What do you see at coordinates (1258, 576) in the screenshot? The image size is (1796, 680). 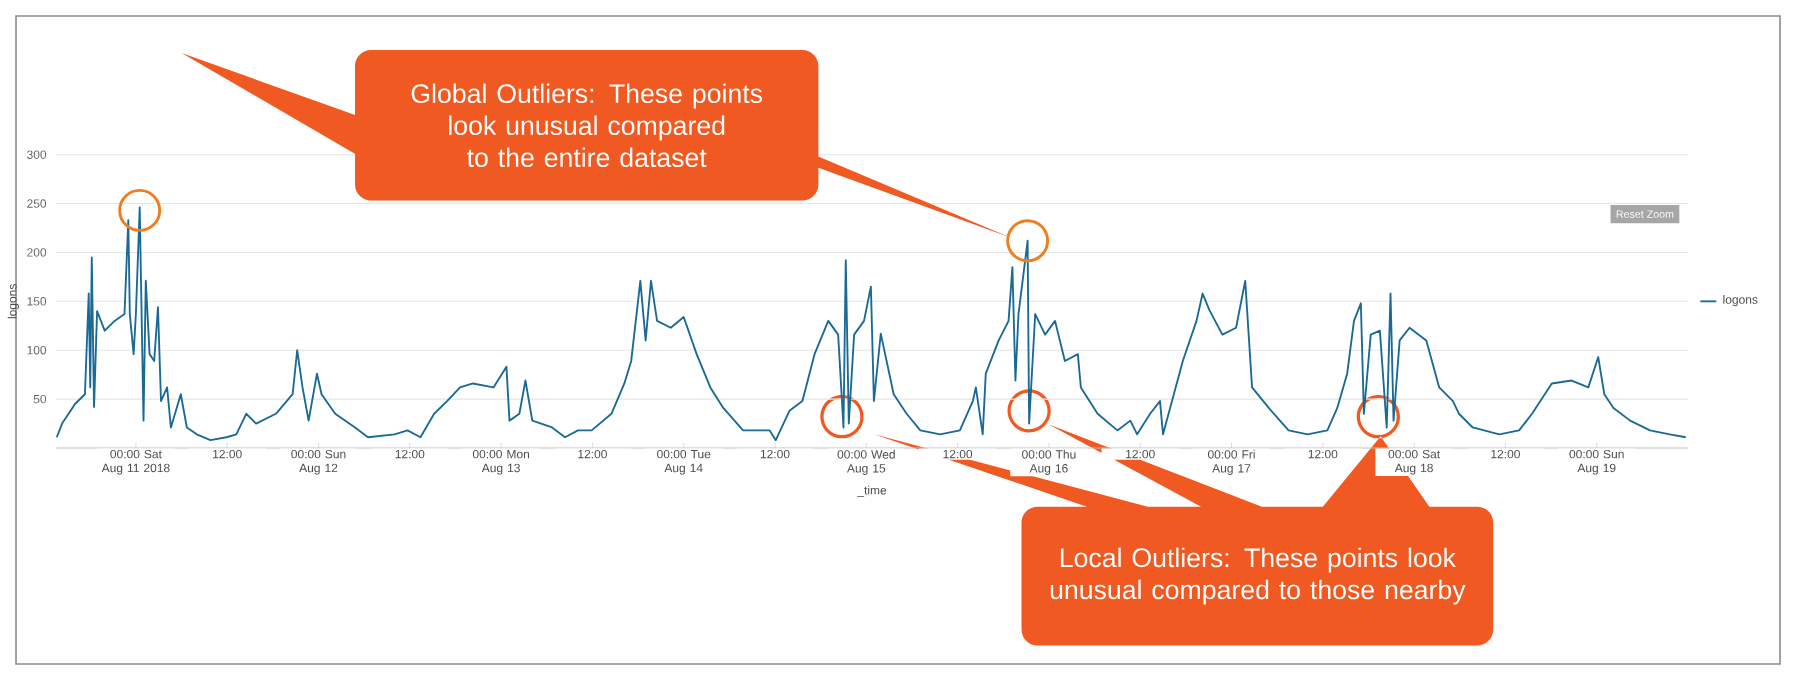 I see `text: Local Outliers: These points look unusual compared to those nearby` at bounding box center [1258, 576].